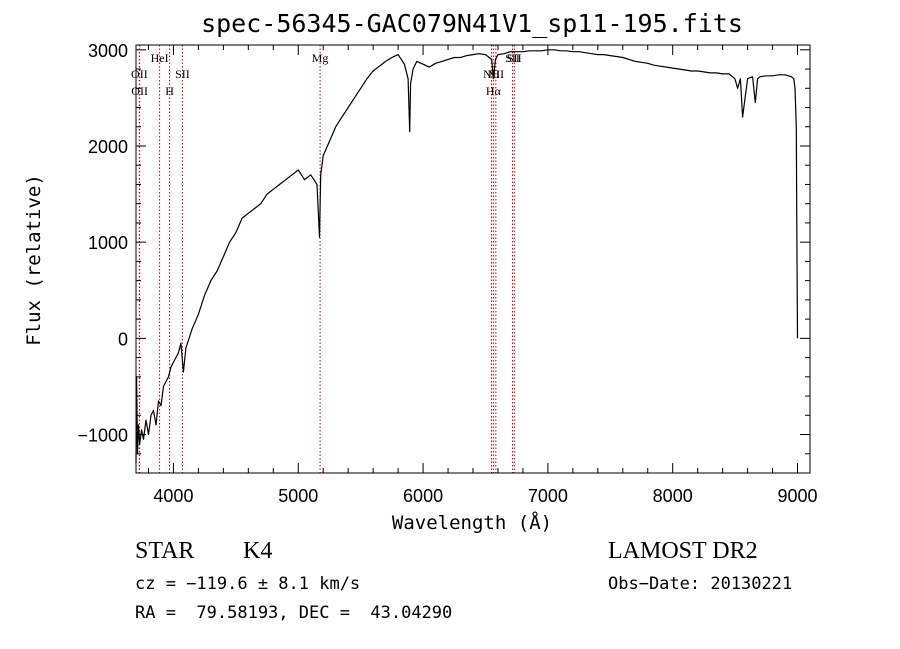 This screenshot has width=900, height=649. I want to click on y-tick-label: 1000, so click(108, 243).